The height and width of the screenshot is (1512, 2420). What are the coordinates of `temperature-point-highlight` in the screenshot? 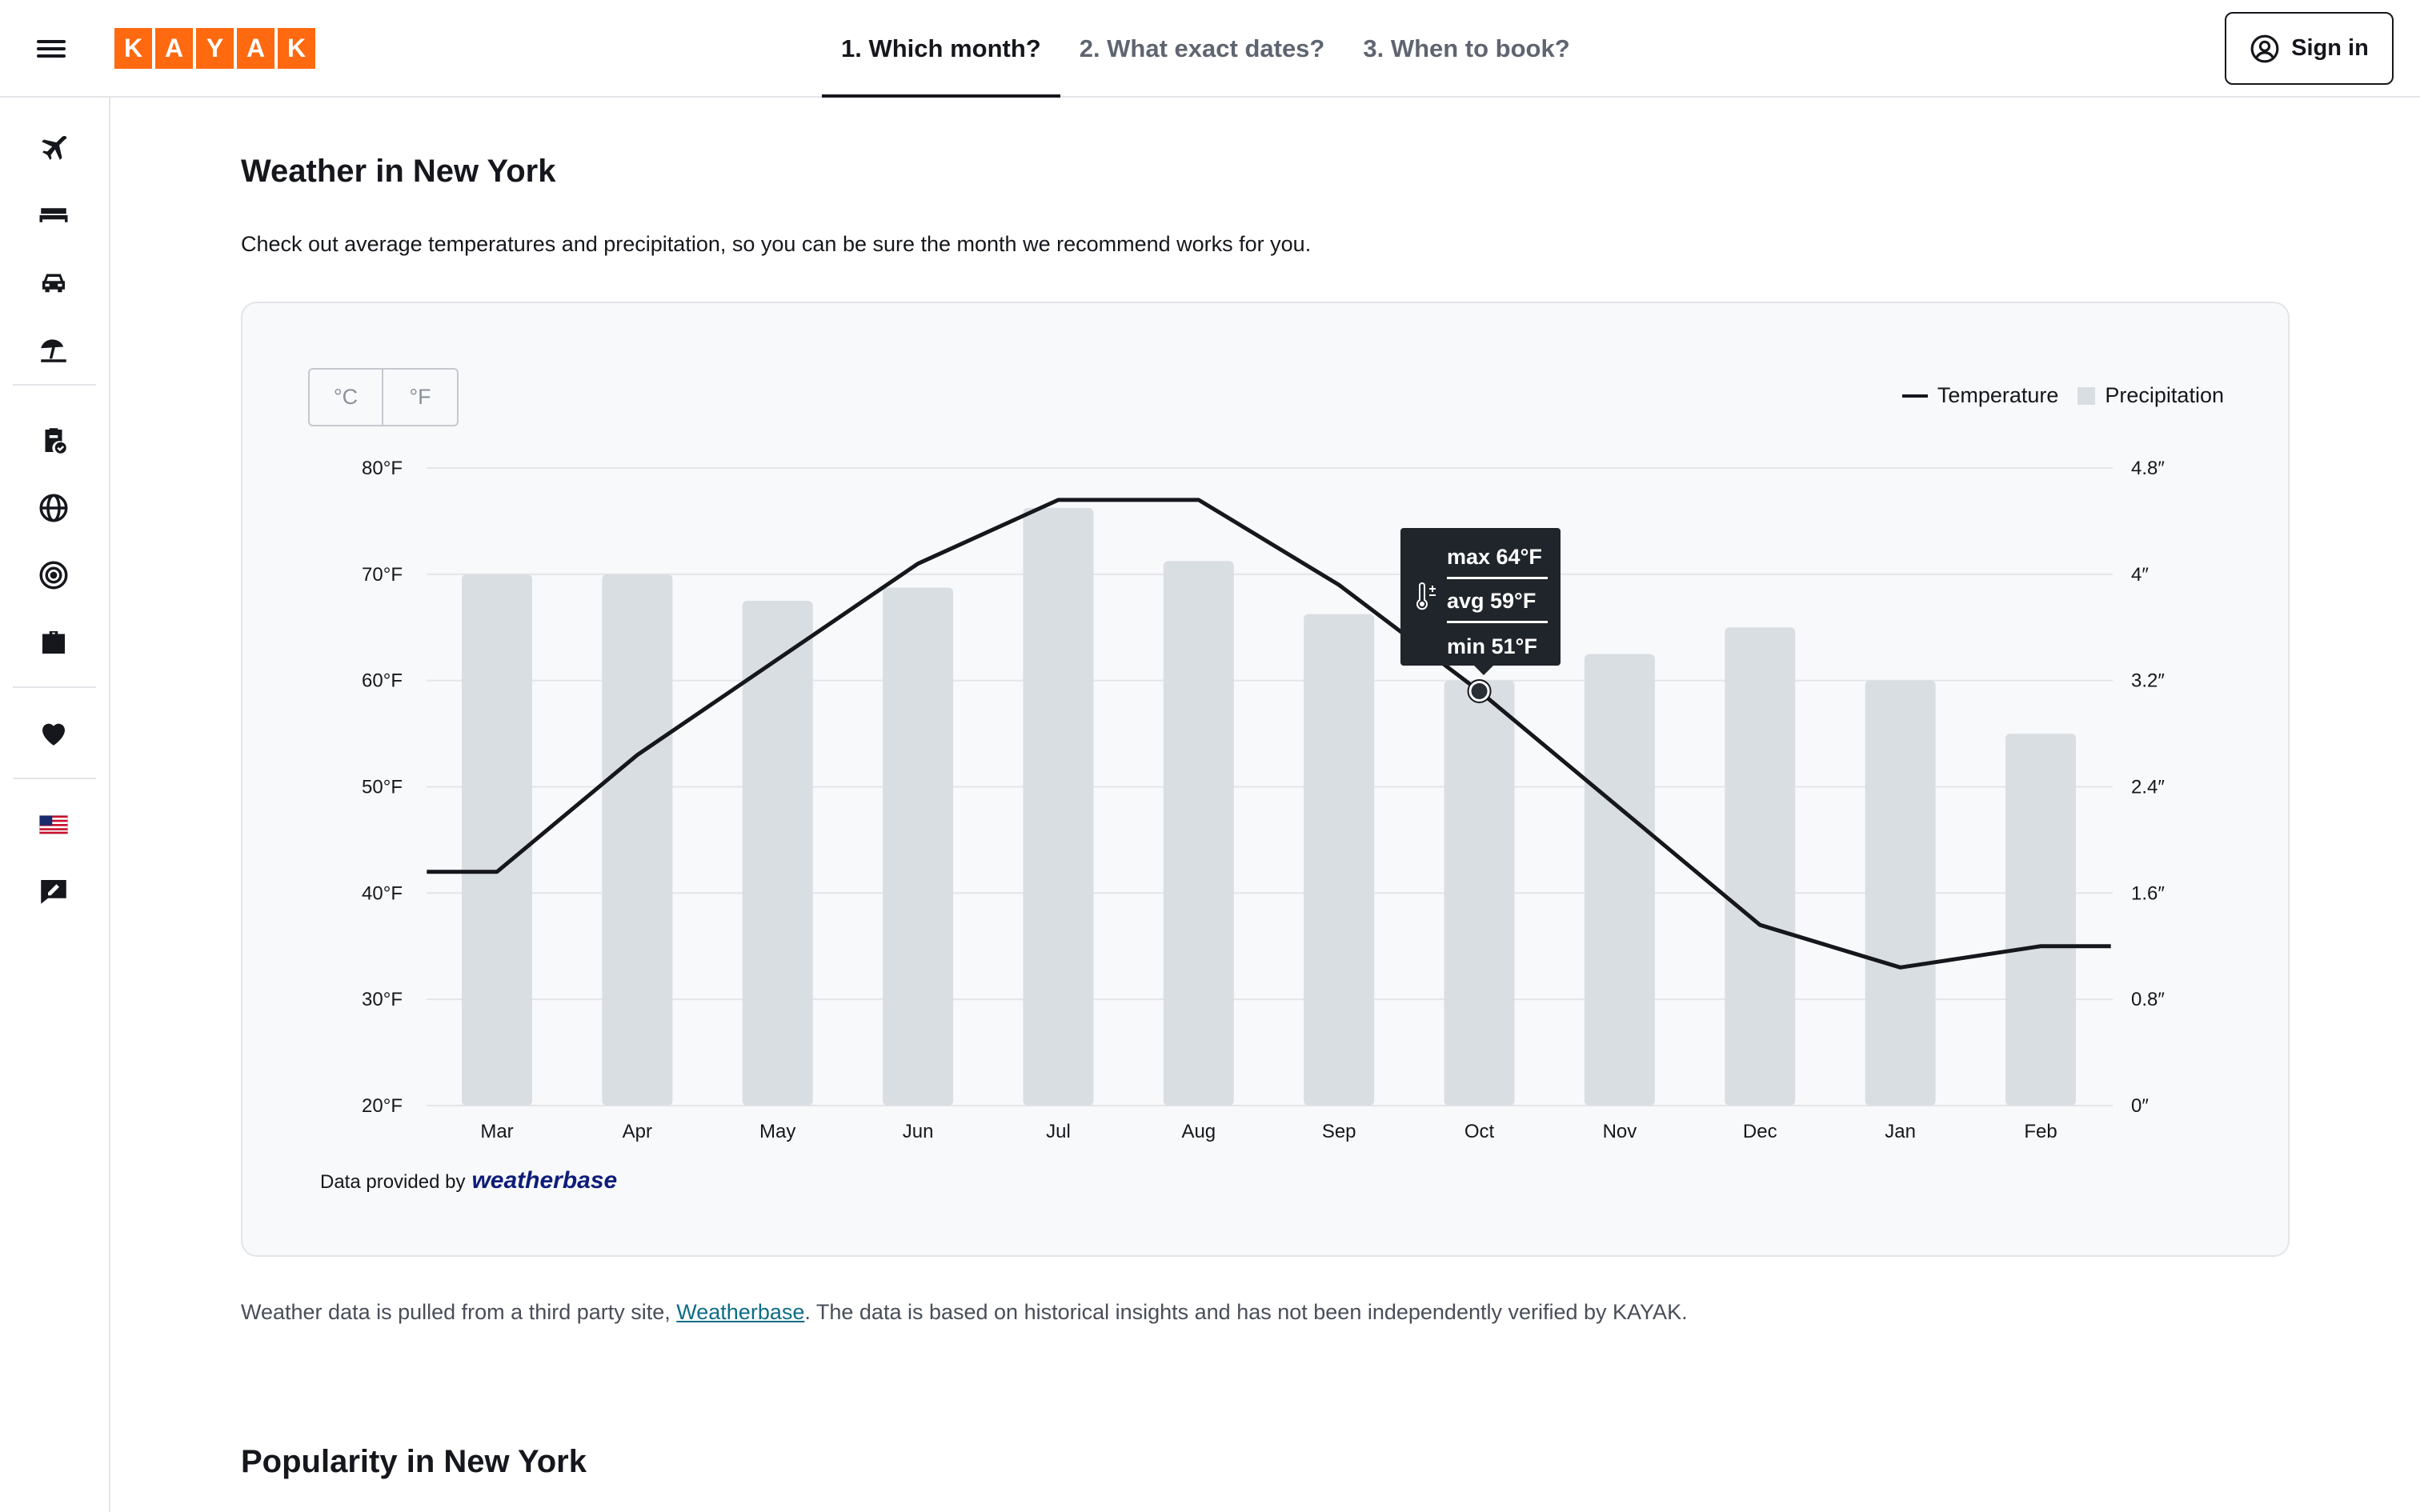 It's located at (1479, 690).